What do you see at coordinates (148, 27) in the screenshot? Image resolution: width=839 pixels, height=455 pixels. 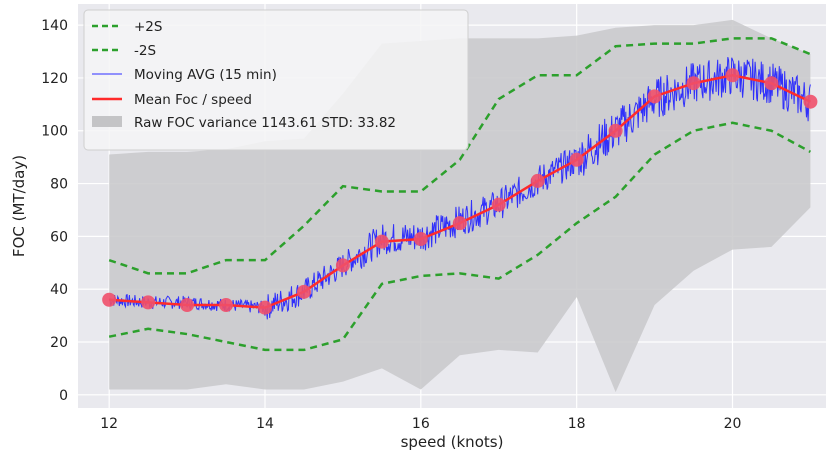 I see `legend-label-plus2s: +2S` at bounding box center [148, 27].